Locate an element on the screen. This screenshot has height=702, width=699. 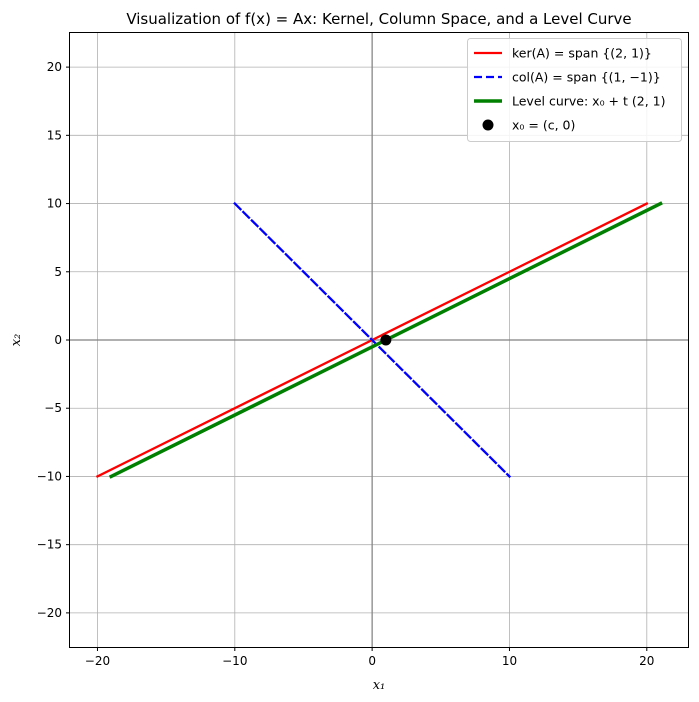
y-tick-label: 10 is located at coordinates (54, 204).